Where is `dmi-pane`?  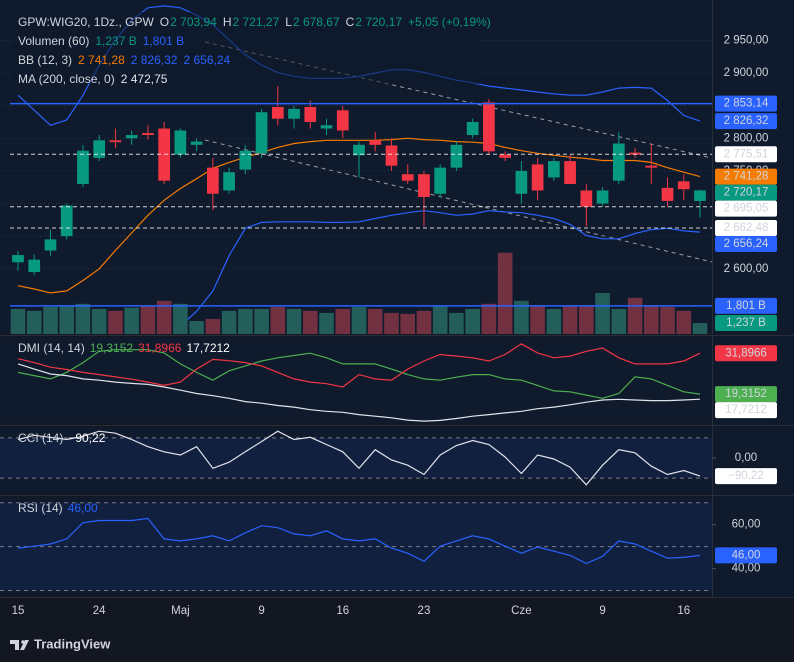 dmi-pane is located at coordinates (356, 380).